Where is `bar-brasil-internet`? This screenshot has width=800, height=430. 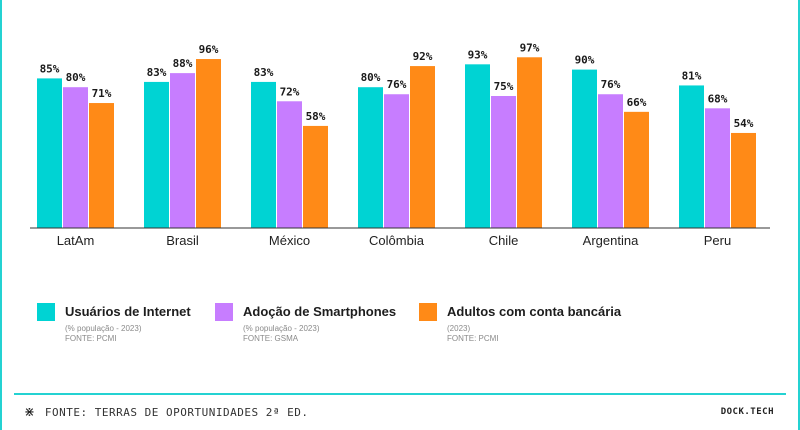
bar-brasil-internet is located at coordinates (156, 154).